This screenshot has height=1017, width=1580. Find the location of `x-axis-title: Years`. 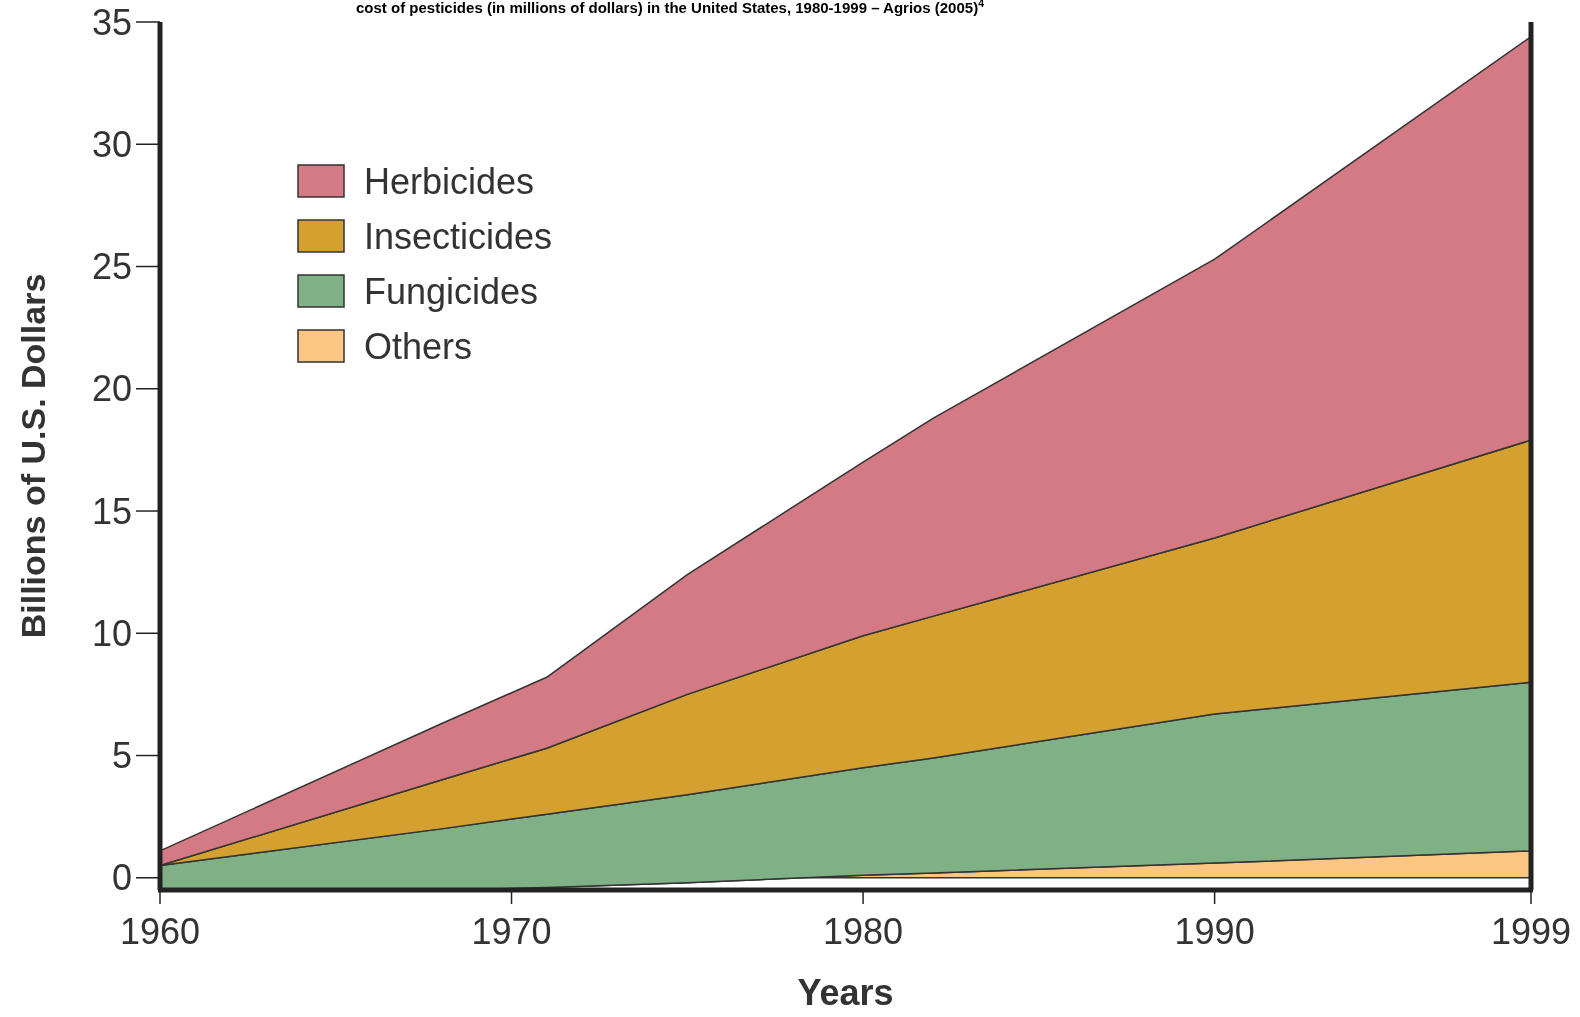

x-axis-title: Years is located at coordinates (845, 992).